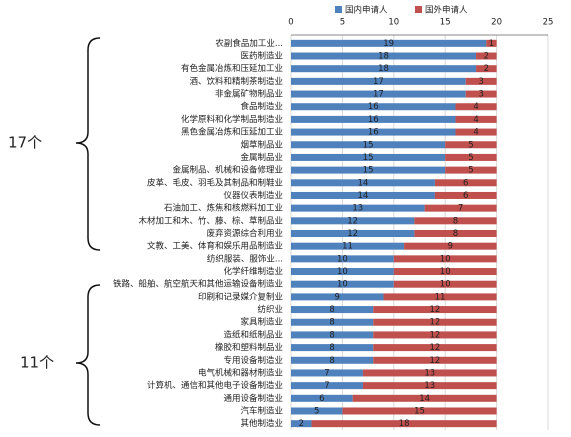 This screenshot has height=437, width=571. I want to click on data-label: 7, so click(460, 209).